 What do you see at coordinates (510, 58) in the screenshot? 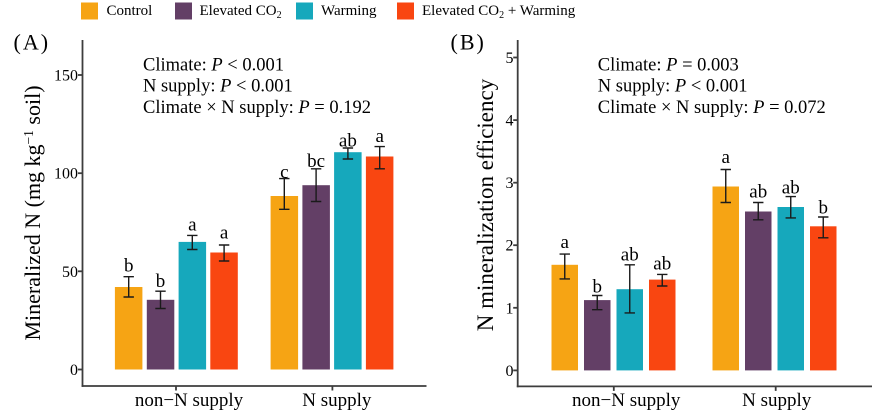
I see `svg-text: 5` at bounding box center [510, 58].